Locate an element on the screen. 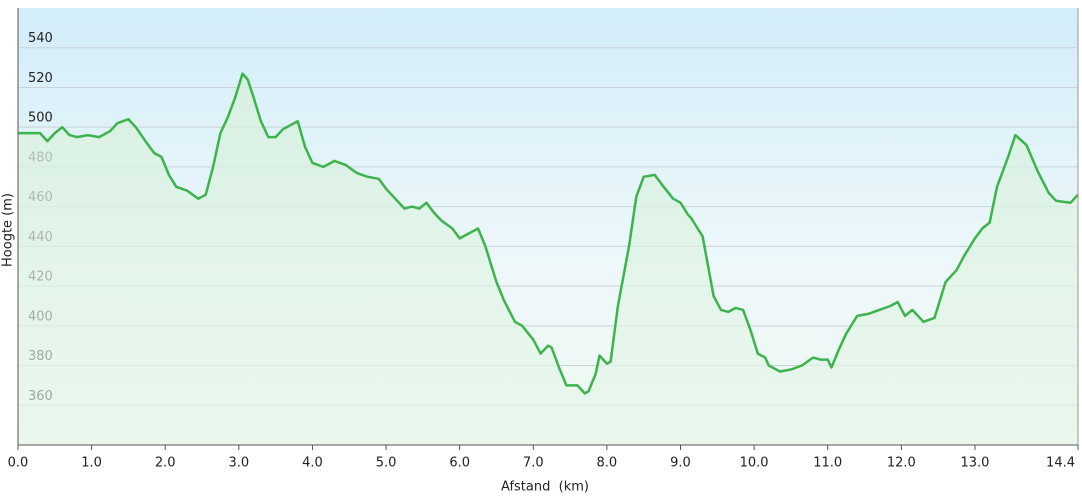  x-tick-label: 4.0 is located at coordinates (312, 463).